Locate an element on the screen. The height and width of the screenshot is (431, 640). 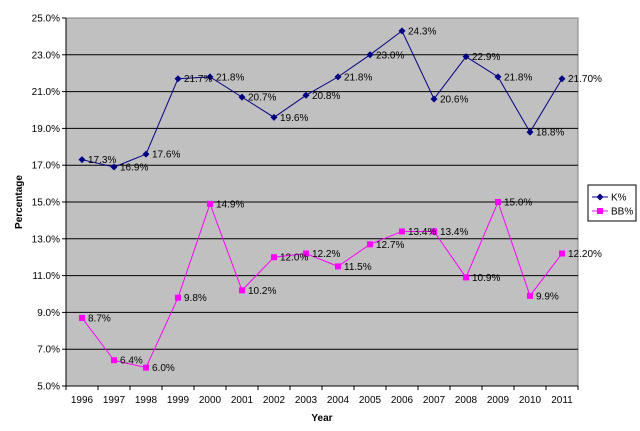
x-tick-label: 2004 is located at coordinates (338, 400).